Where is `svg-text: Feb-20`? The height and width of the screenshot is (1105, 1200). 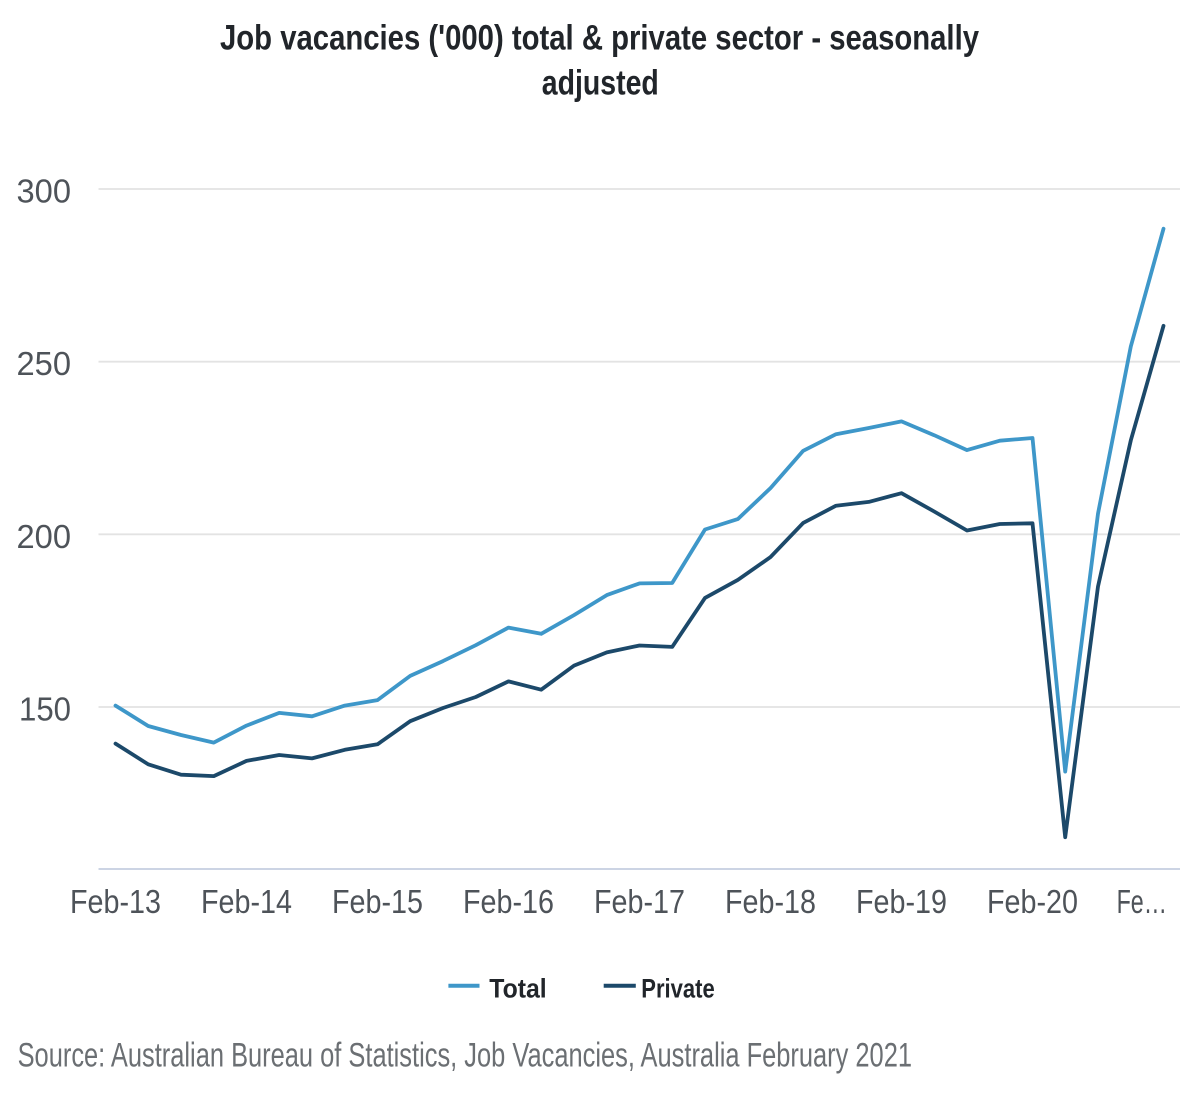
svg-text: Feb-20 is located at coordinates (1032, 901).